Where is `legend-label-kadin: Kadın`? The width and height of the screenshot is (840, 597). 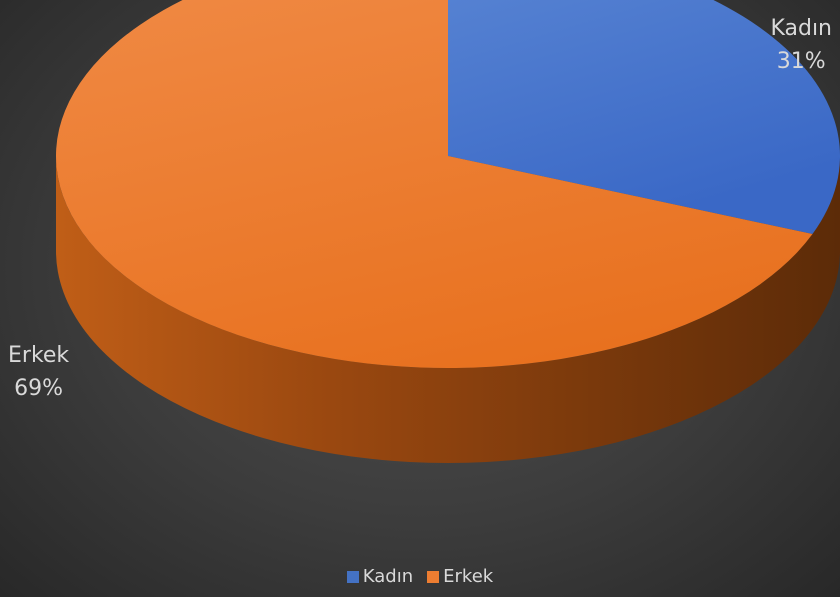 legend-label-kadin: Kadın is located at coordinates (388, 576).